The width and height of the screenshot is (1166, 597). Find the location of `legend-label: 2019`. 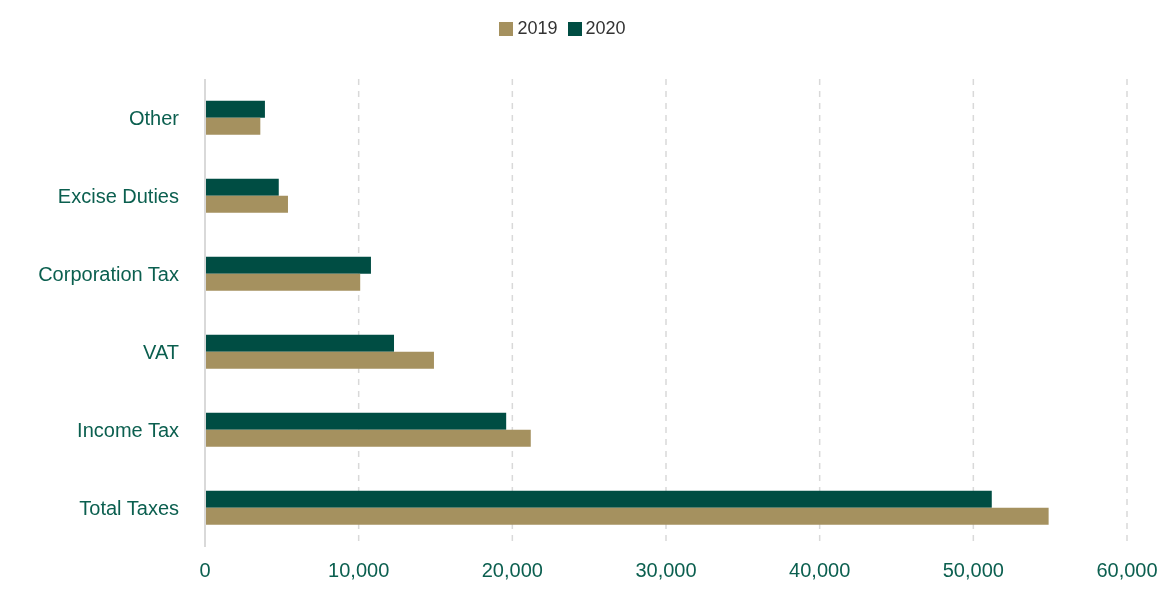

legend-label: 2019 is located at coordinates (537, 28).